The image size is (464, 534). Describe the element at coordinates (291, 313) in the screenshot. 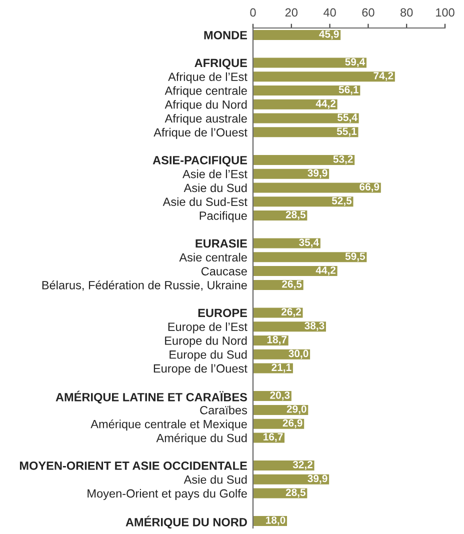

I see `data-label: 26,2` at that location.